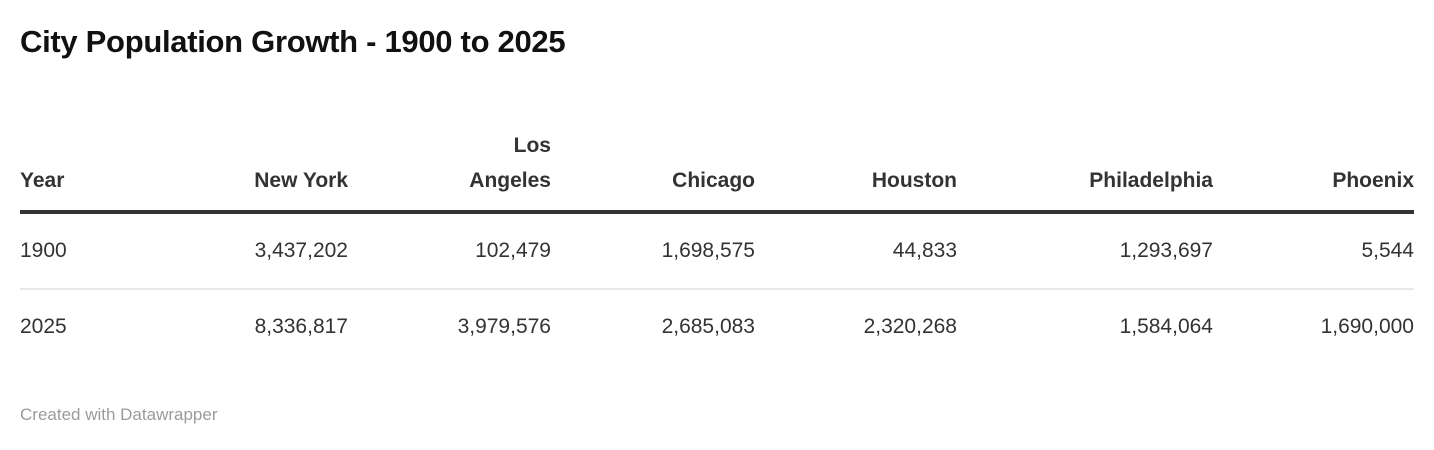 The image size is (1434, 450). Describe the element at coordinates (301, 326) in the screenshot. I see `table-cell: 8,336,817` at that location.